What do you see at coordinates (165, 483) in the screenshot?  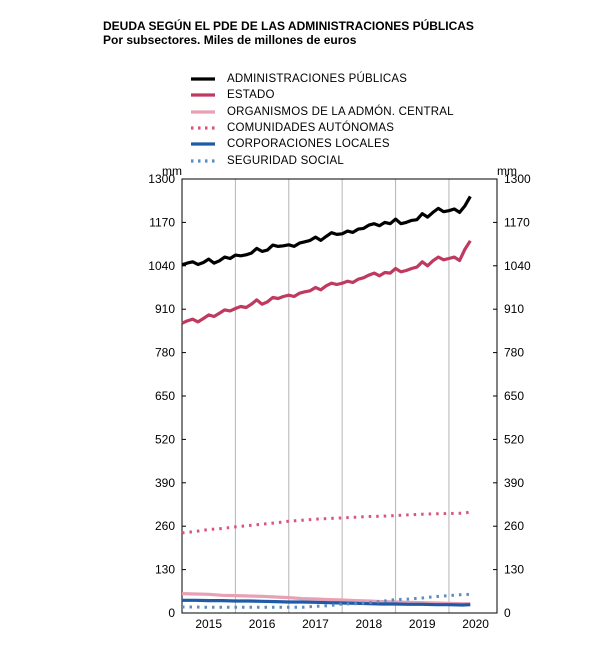 I see `y-tick-label-left: 390` at bounding box center [165, 483].